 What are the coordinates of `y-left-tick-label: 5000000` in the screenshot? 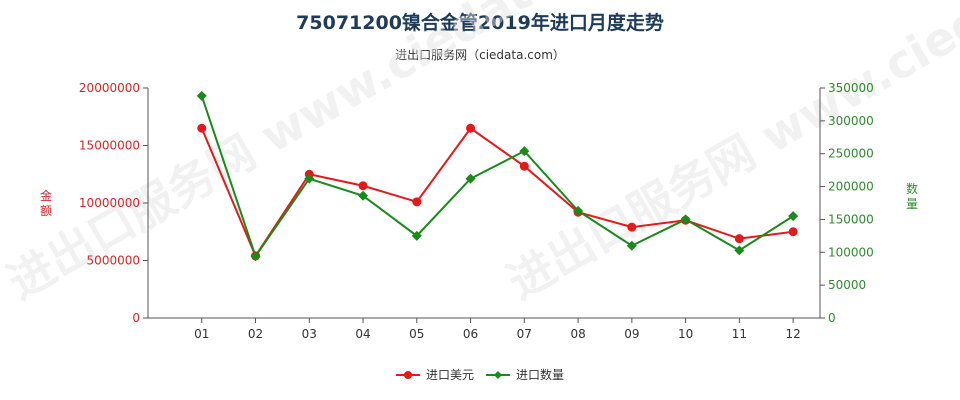 It's located at (113, 261).